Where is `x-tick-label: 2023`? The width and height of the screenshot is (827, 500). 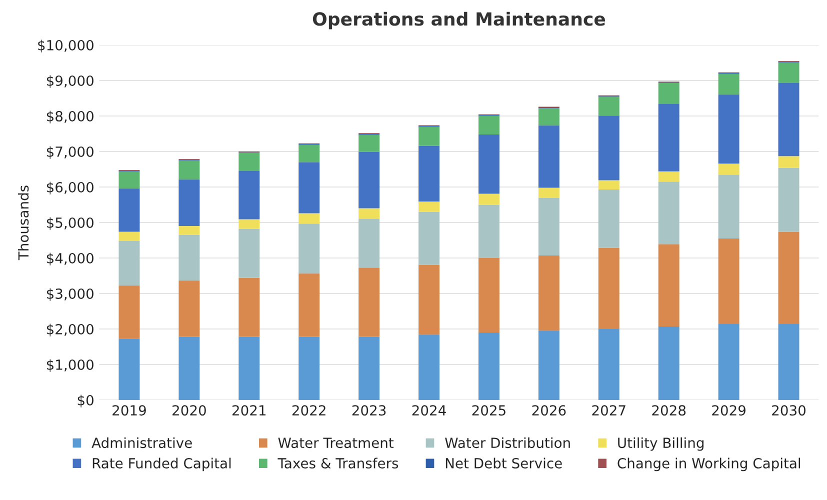
x-tick-label: 2023 is located at coordinates (369, 410).